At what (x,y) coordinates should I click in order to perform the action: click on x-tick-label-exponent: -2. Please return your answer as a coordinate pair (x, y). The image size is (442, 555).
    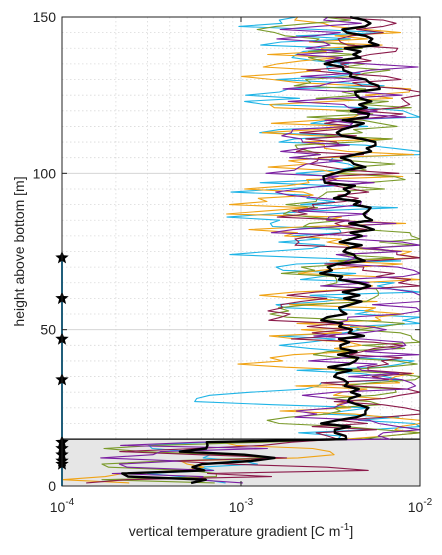
    Looking at the image, I should click on (427, 502).